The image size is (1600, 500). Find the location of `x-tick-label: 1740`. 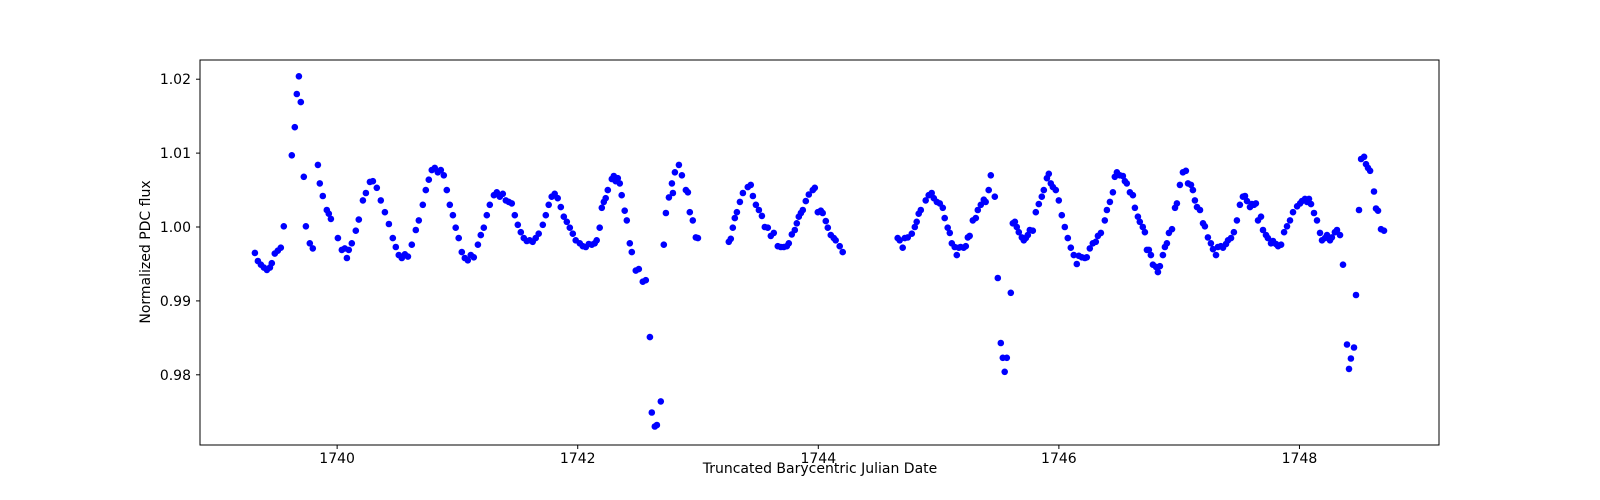

x-tick-label: 1740 is located at coordinates (337, 459).